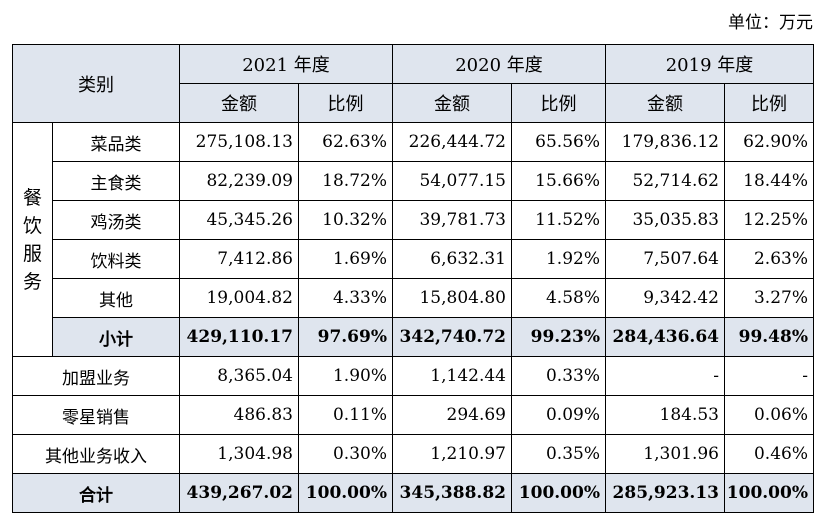 The width and height of the screenshot is (827, 531). Describe the element at coordinates (345, 181) in the screenshot. I see `ratio-2021: 18.72%` at that location.